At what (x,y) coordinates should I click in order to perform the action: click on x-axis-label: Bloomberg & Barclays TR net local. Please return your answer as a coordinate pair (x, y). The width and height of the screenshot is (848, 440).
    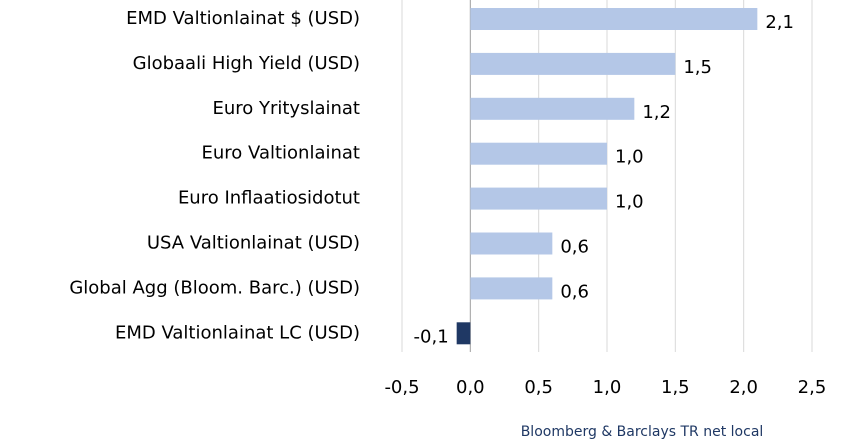
    Looking at the image, I should click on (642, 432).